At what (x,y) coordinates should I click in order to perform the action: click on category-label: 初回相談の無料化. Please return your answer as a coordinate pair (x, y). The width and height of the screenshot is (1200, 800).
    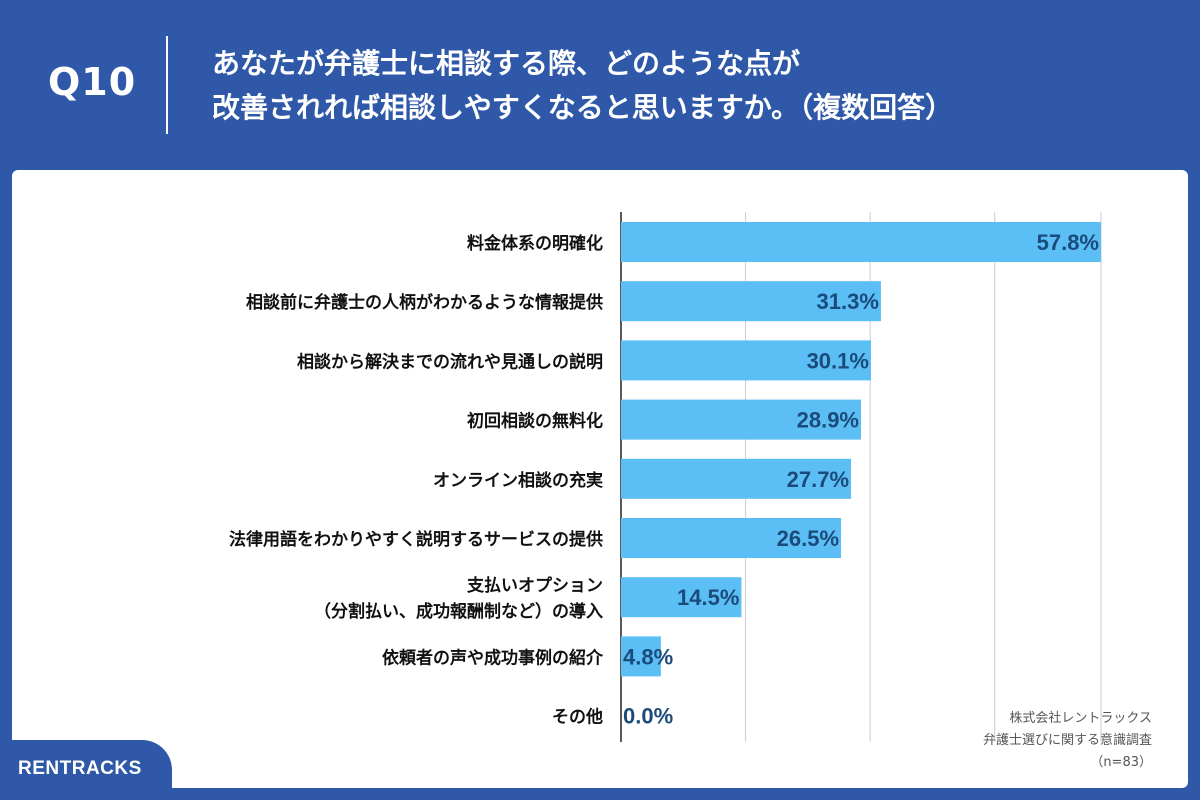
    Looking at the image, I should click on (535, 421).